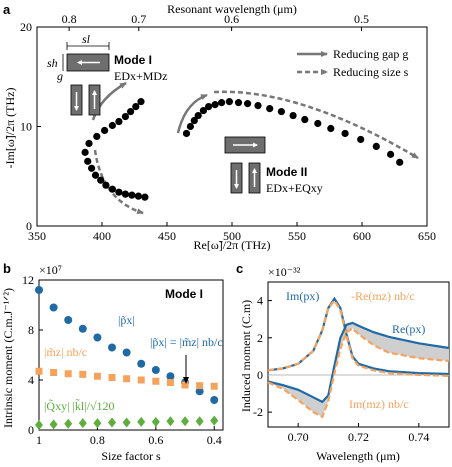 Image resolution: width=452 pixels, height=467 pixels. Describe the element at coordinates (86, 39) in the screenshot. I see `sl-label: sl` at that location.